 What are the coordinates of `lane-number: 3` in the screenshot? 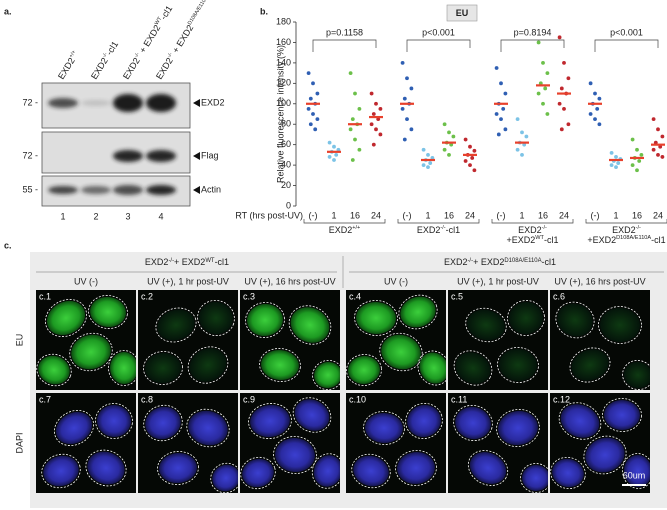 It's located at (127, 216).